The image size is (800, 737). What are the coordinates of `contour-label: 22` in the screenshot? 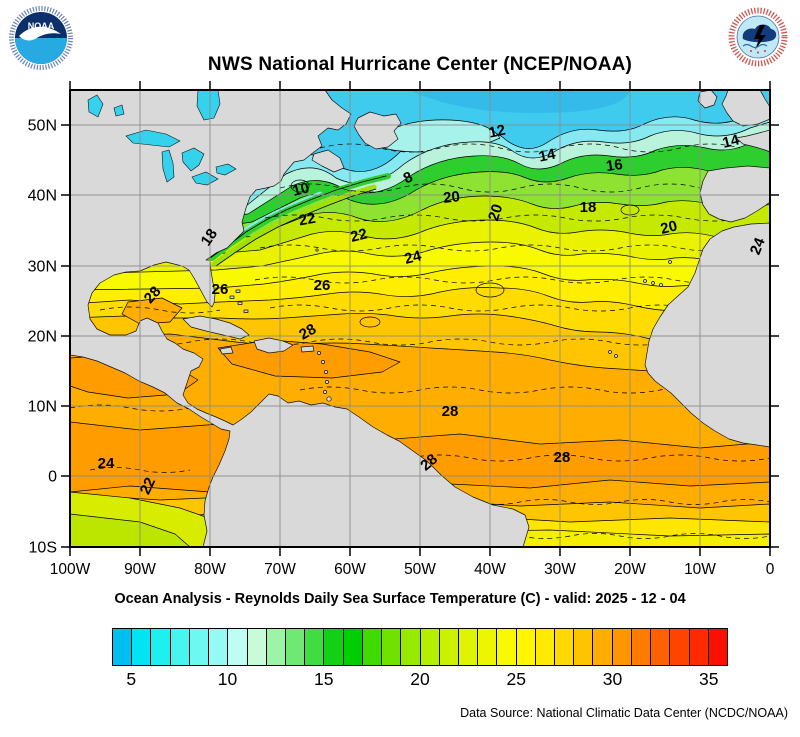 It's located at (307, 220).